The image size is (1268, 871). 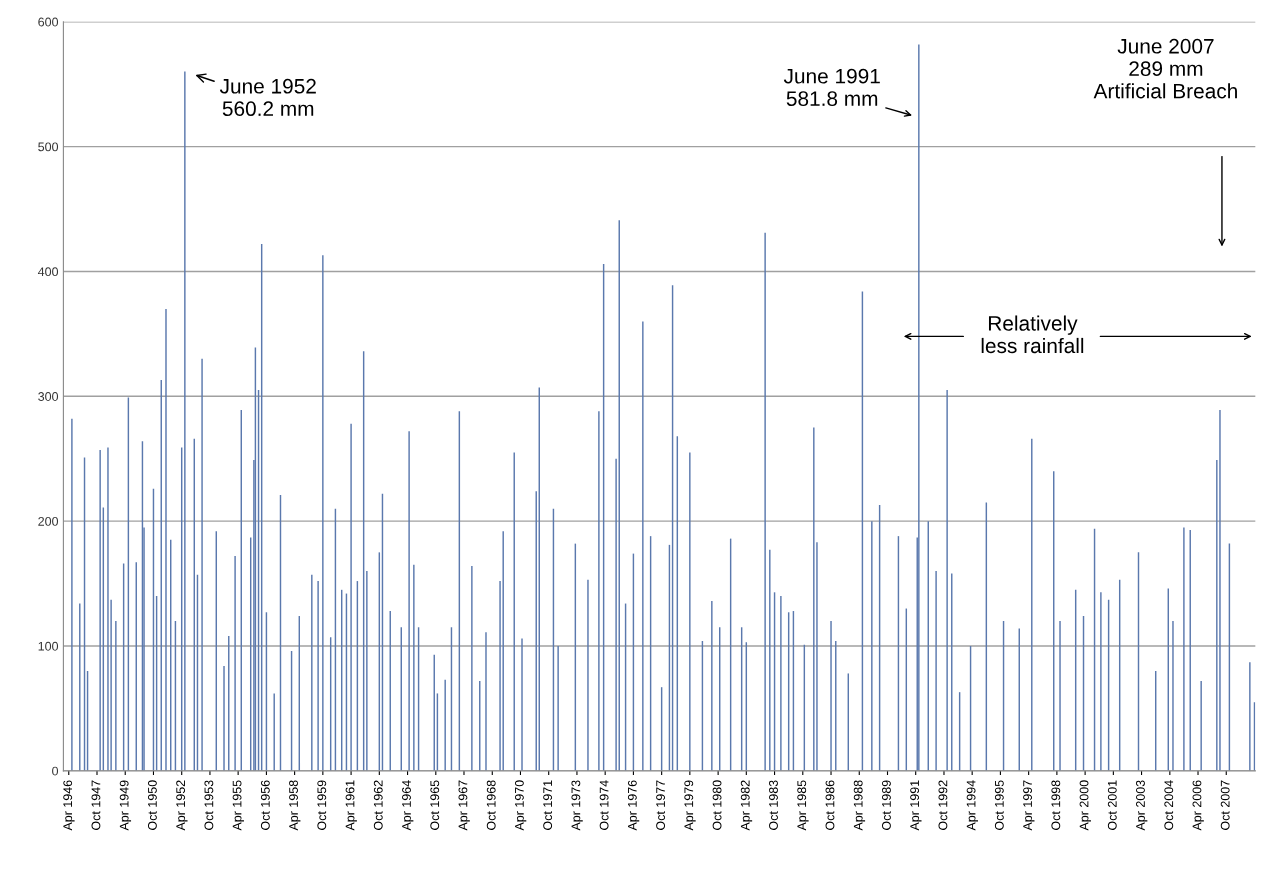 What do you see at coordinates (1169, 805) in the screenshot?
I see `x-tick-label: Oct 2004` at bounding box center [1169, 805].